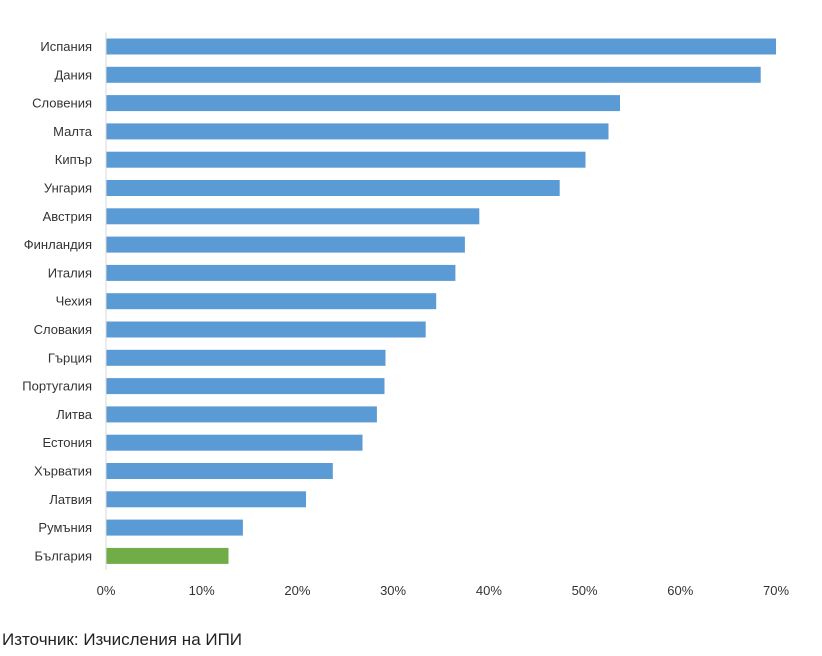 The height and width of the screenshot is (656, 822). I want to click on category-label: Латвия, so click(70, 499).